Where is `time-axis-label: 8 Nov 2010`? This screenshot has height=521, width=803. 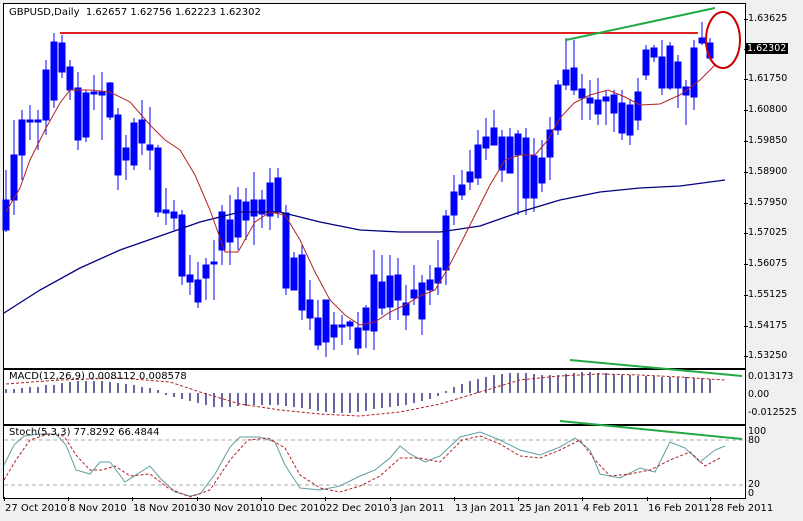
time-axis-label: 8 Nov 2010 is located at coordinates (98, 508).